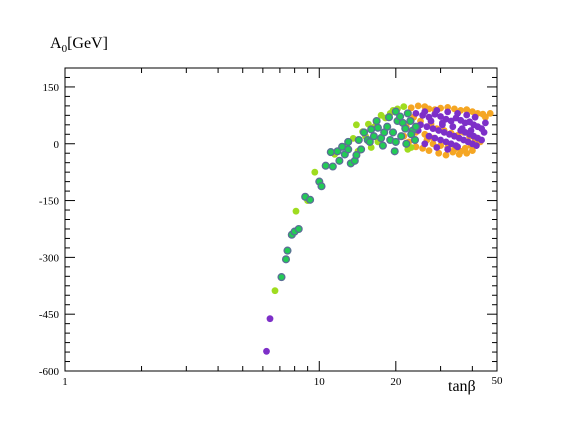 The image size is (565, 436). I want to click on x-tick-label: 20, so click(396, 382).